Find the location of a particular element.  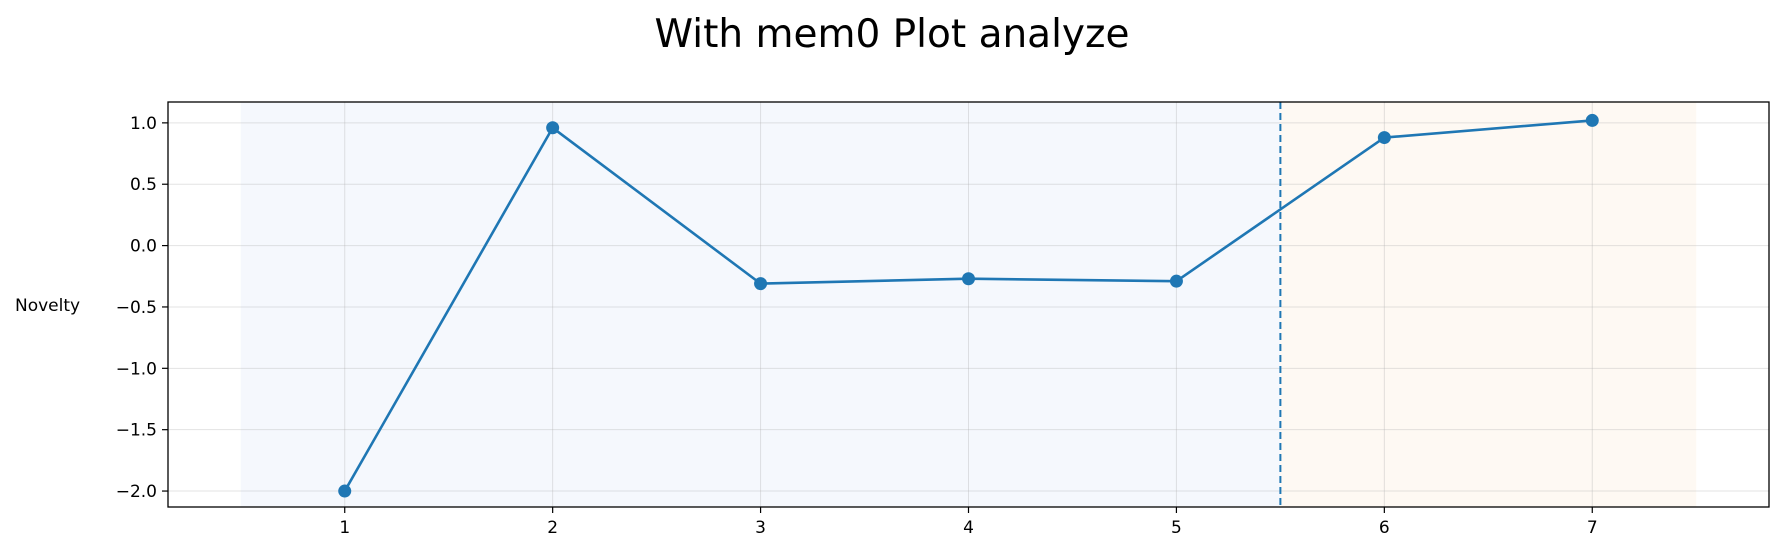

x-tick-label: 3 is located at coordinates (760, 528).